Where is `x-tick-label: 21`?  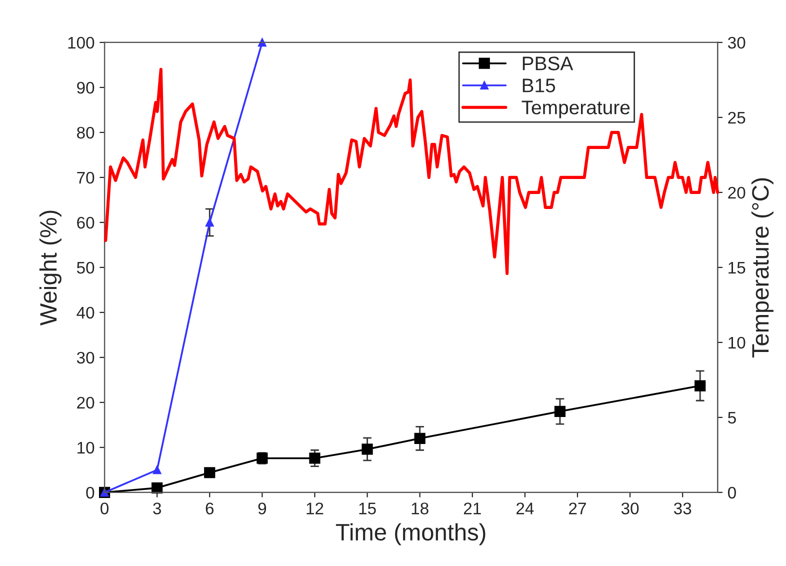
x-tick-label: 21 is located at coordinates (472, 508).